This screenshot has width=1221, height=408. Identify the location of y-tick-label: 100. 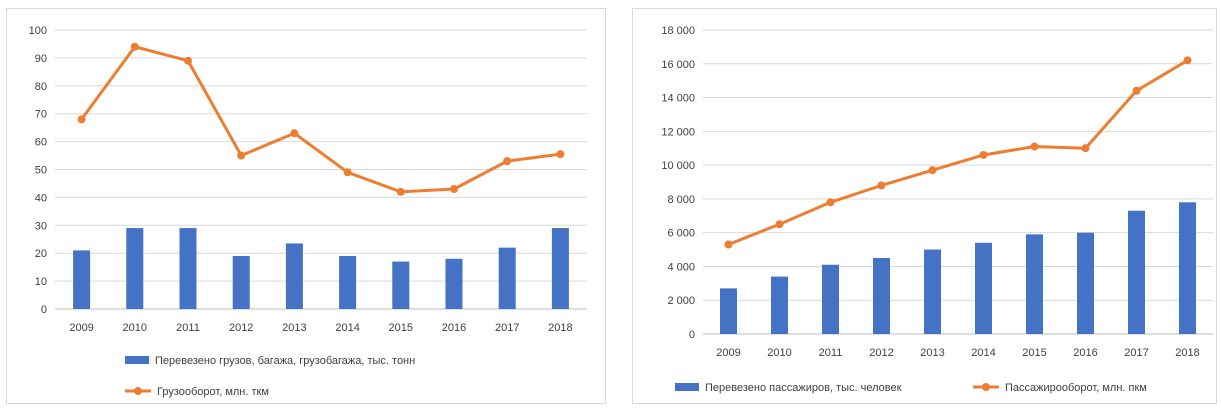
(38, 31).